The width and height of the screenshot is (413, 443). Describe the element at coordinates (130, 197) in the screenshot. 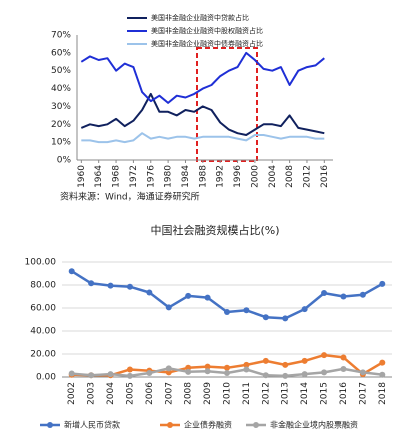

I see `source-note: 资料来源：Wind，海通证券研究所` at that location.